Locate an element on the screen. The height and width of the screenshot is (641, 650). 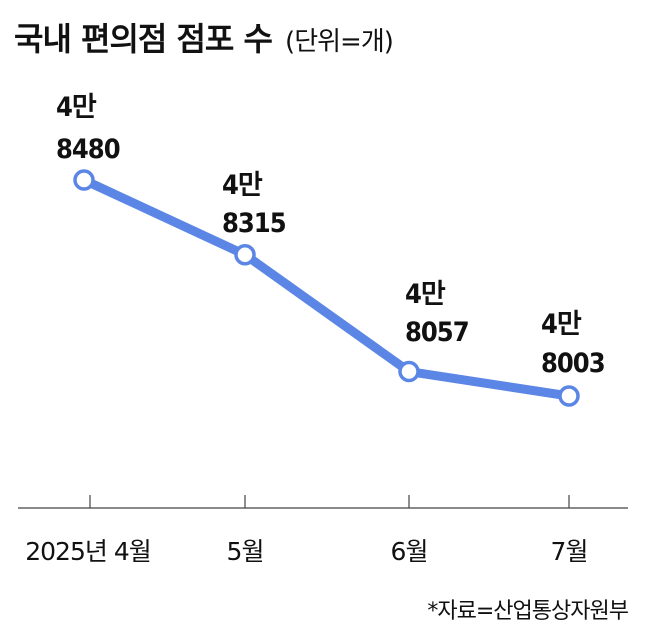
x-tick-label: 2025년 4월 is located at coordinates (87, 551).